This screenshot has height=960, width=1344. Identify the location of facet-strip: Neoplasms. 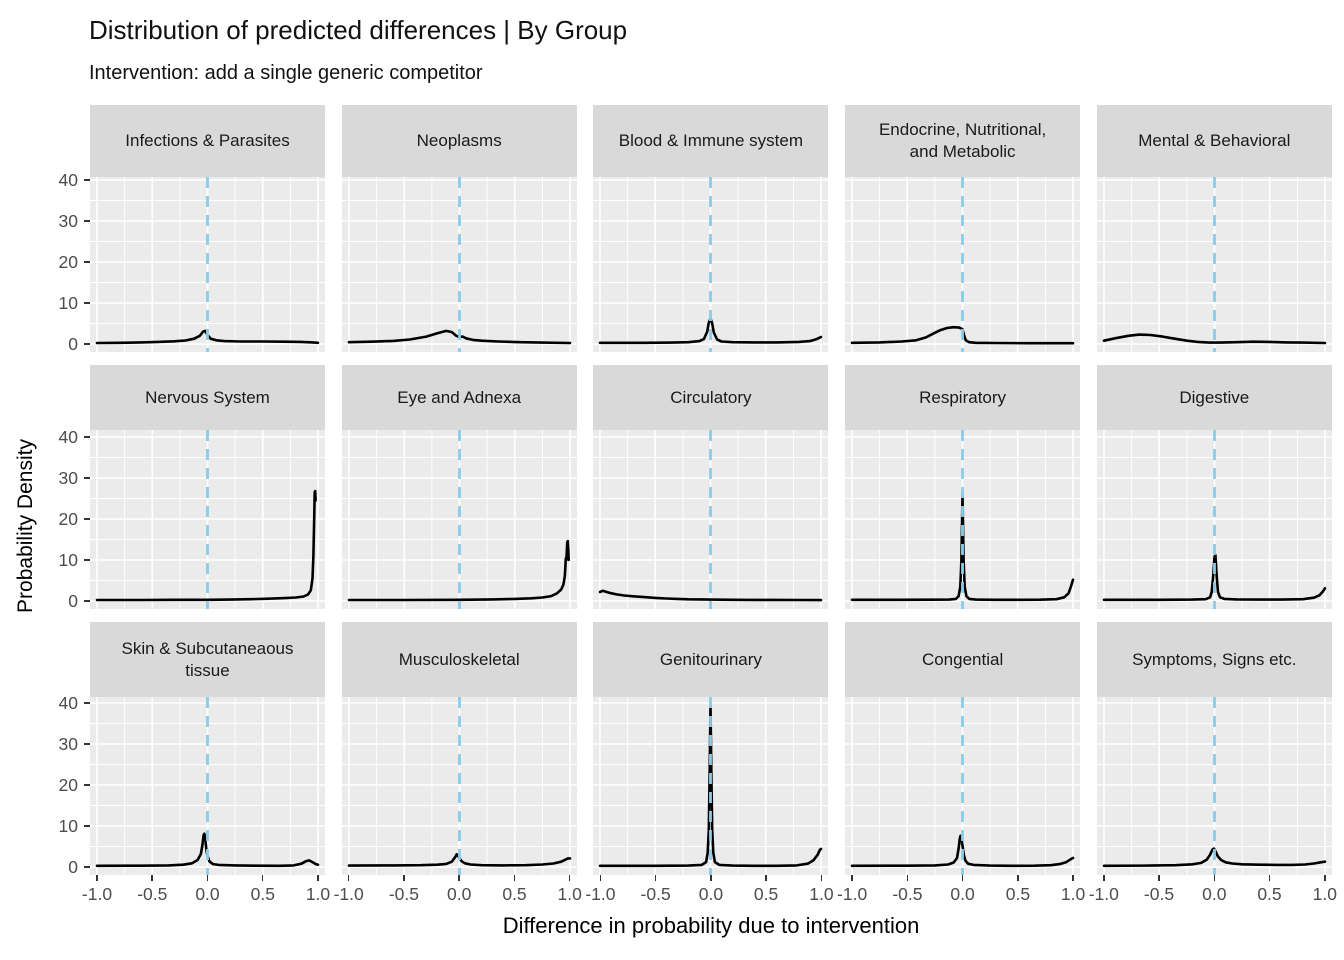
(459, 141).